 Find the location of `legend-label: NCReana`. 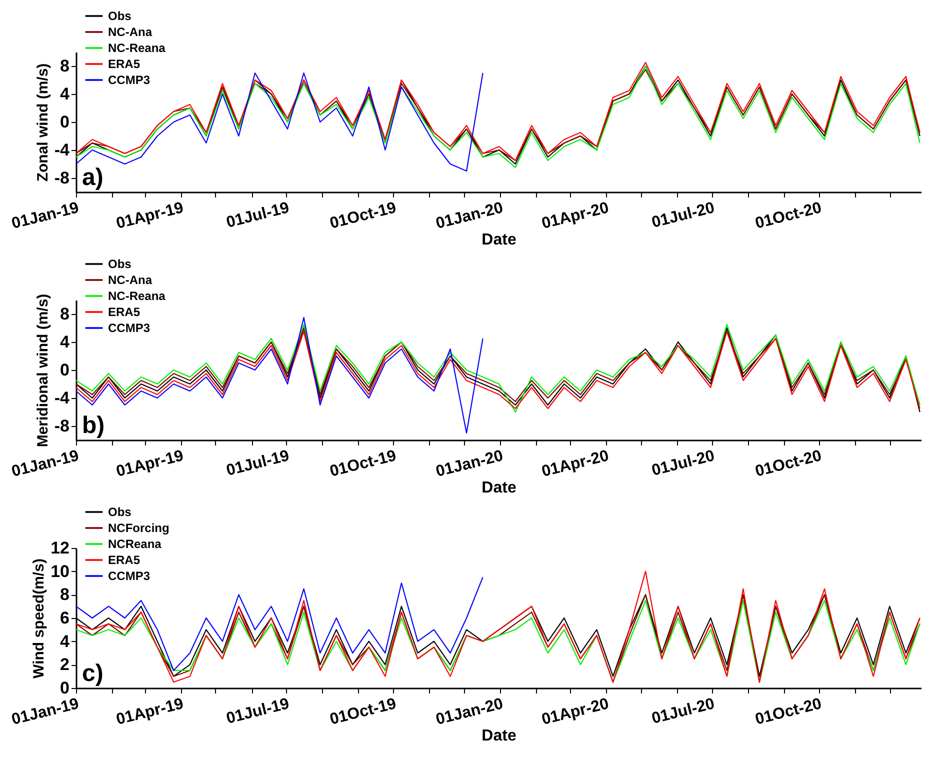

legend-label: NCReana is located at coordinates (135, 544).